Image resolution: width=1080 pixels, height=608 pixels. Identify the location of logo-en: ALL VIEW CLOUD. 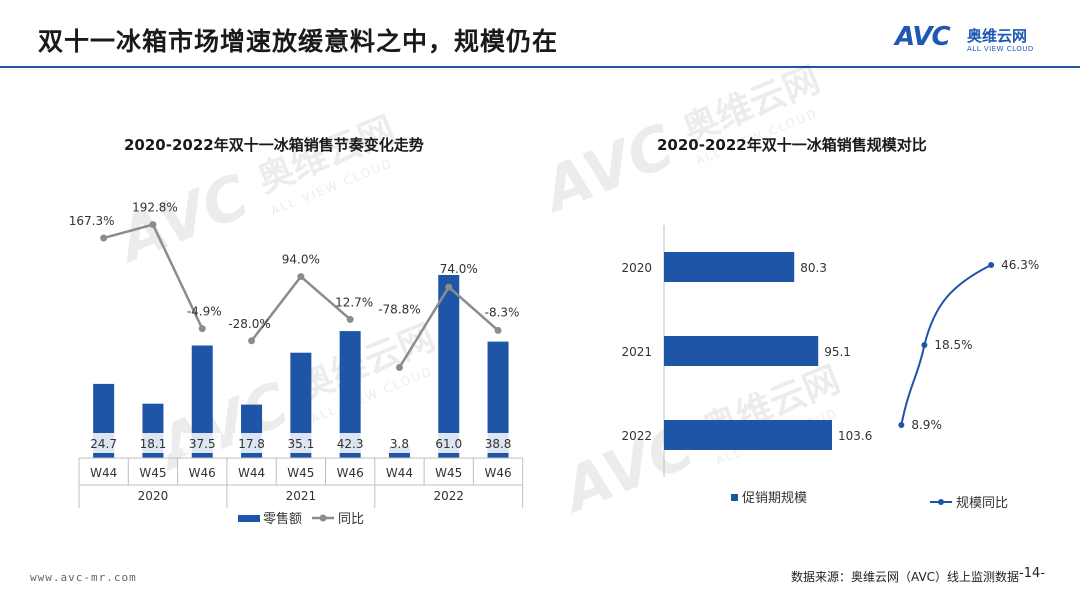
(1000, 49).